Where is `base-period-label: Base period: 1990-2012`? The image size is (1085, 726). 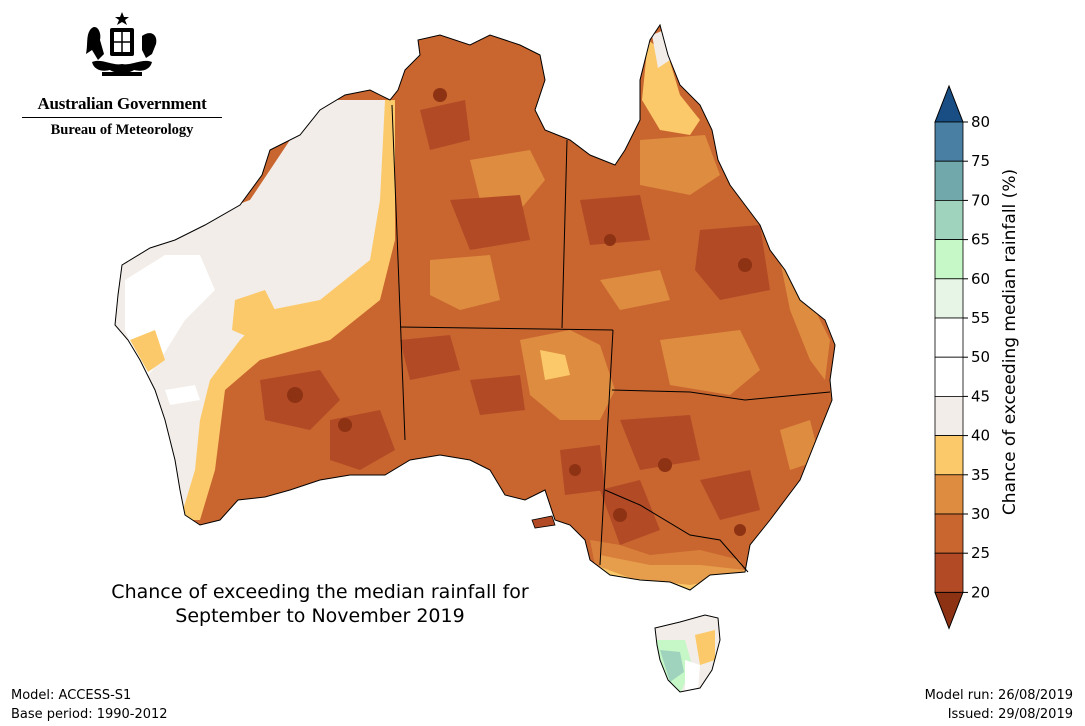 base-period-label: Base period: 1990-2012 is located at coordinates (89, 714).